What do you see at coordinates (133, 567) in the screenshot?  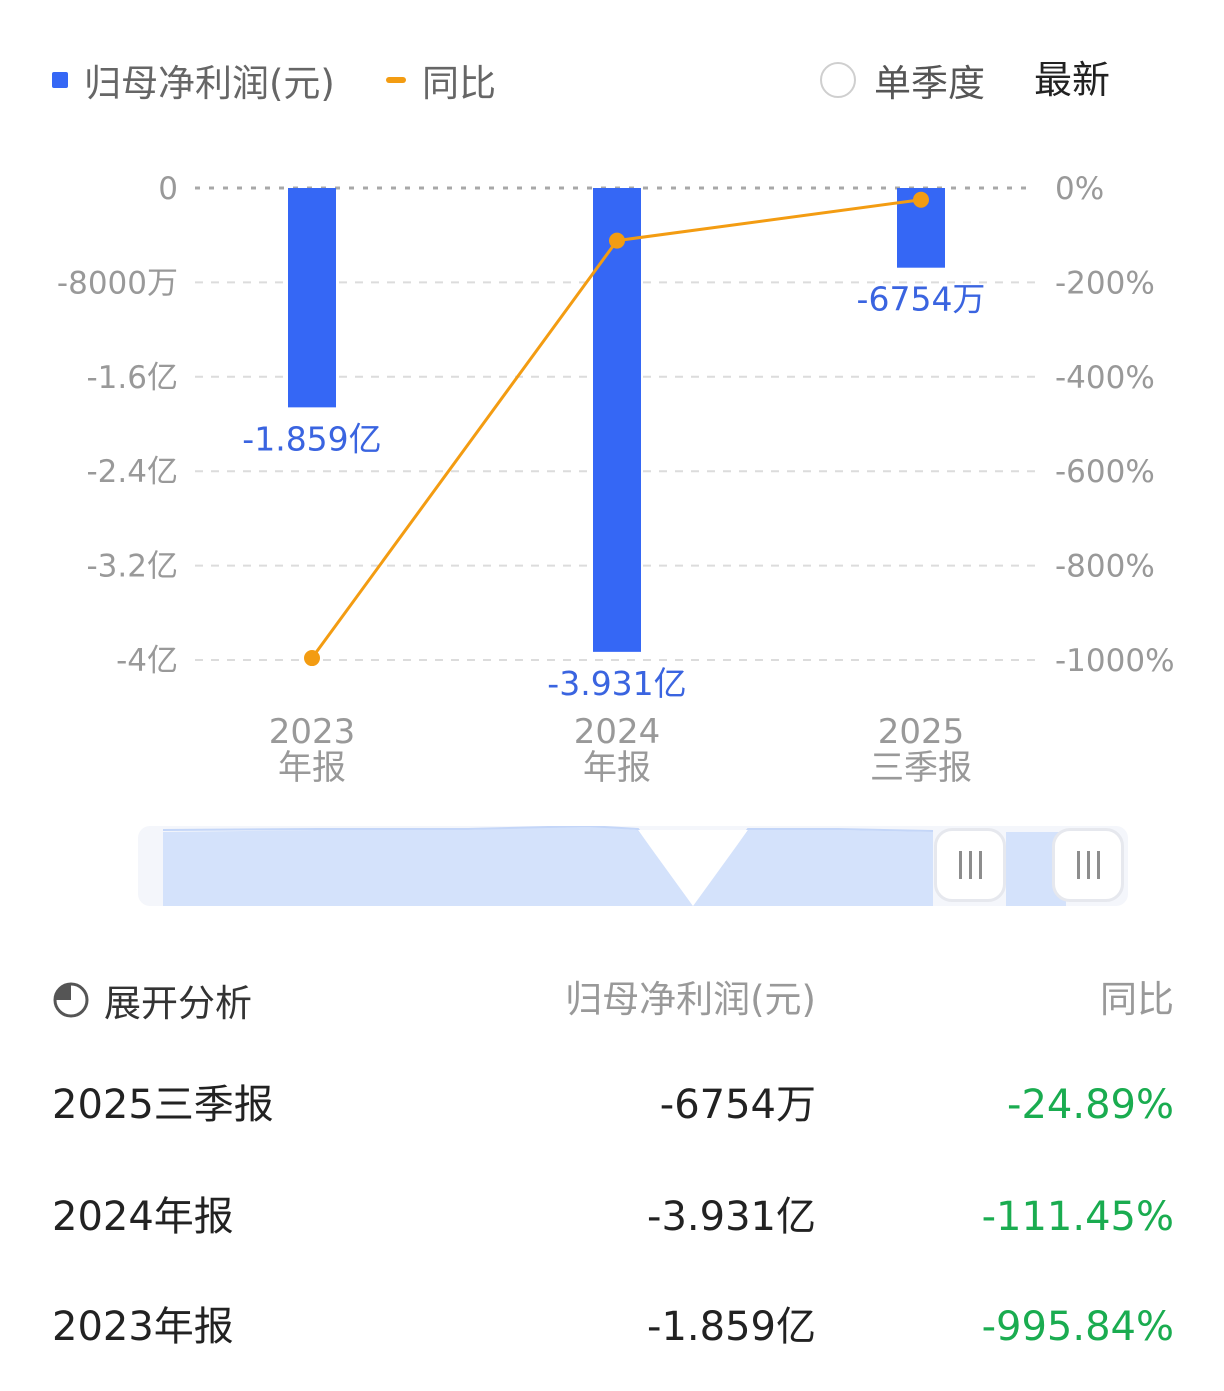 I see `left-tick-label: -3.2亿` at bounding box center [133, 567].